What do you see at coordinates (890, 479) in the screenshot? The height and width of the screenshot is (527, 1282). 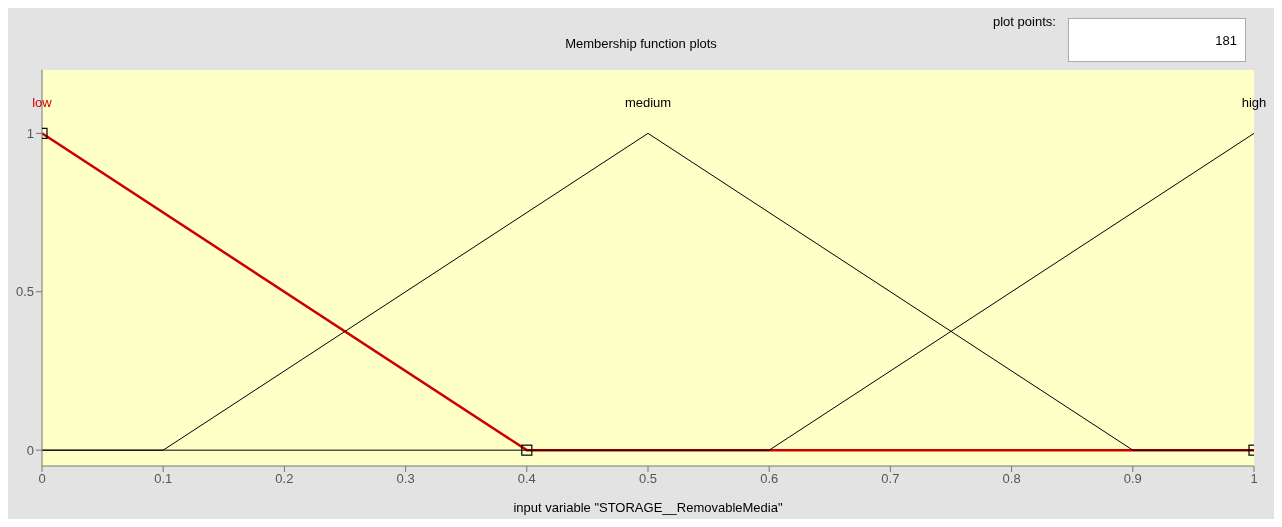 I see `x-tick-label: 0.7` at bounding box center [890, 479].